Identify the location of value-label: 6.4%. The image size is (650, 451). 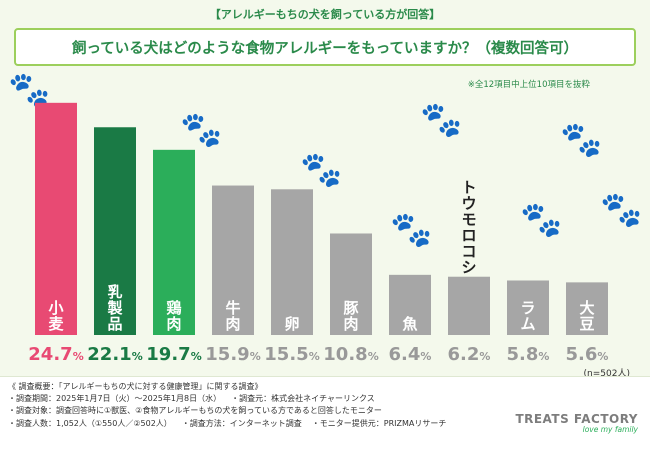
(410, 354).